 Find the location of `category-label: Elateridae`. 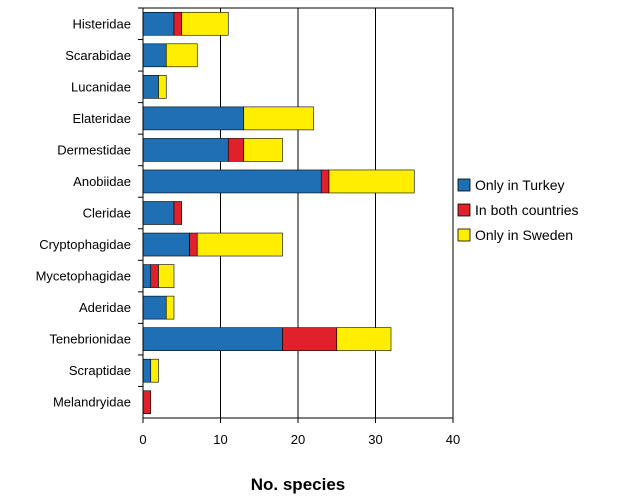

category-label: Elateridae is located at coordinates (101, 118).